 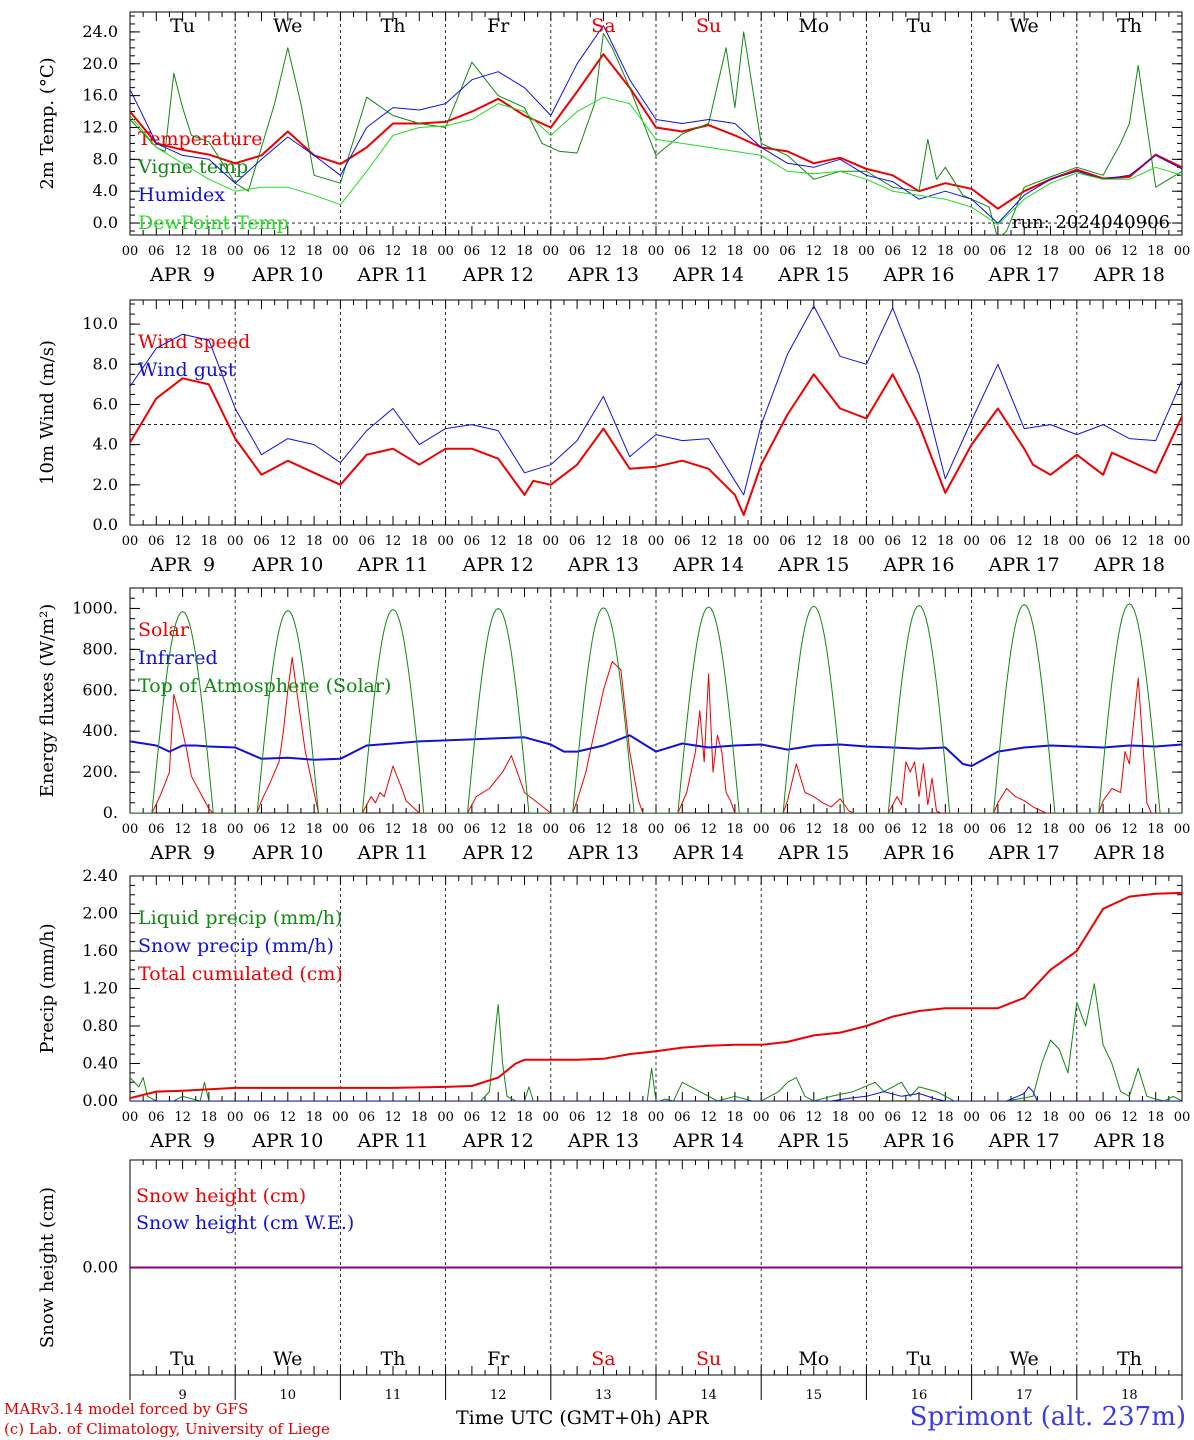 I want to click on day-number-label: 10, so click(x=288, y=1395).